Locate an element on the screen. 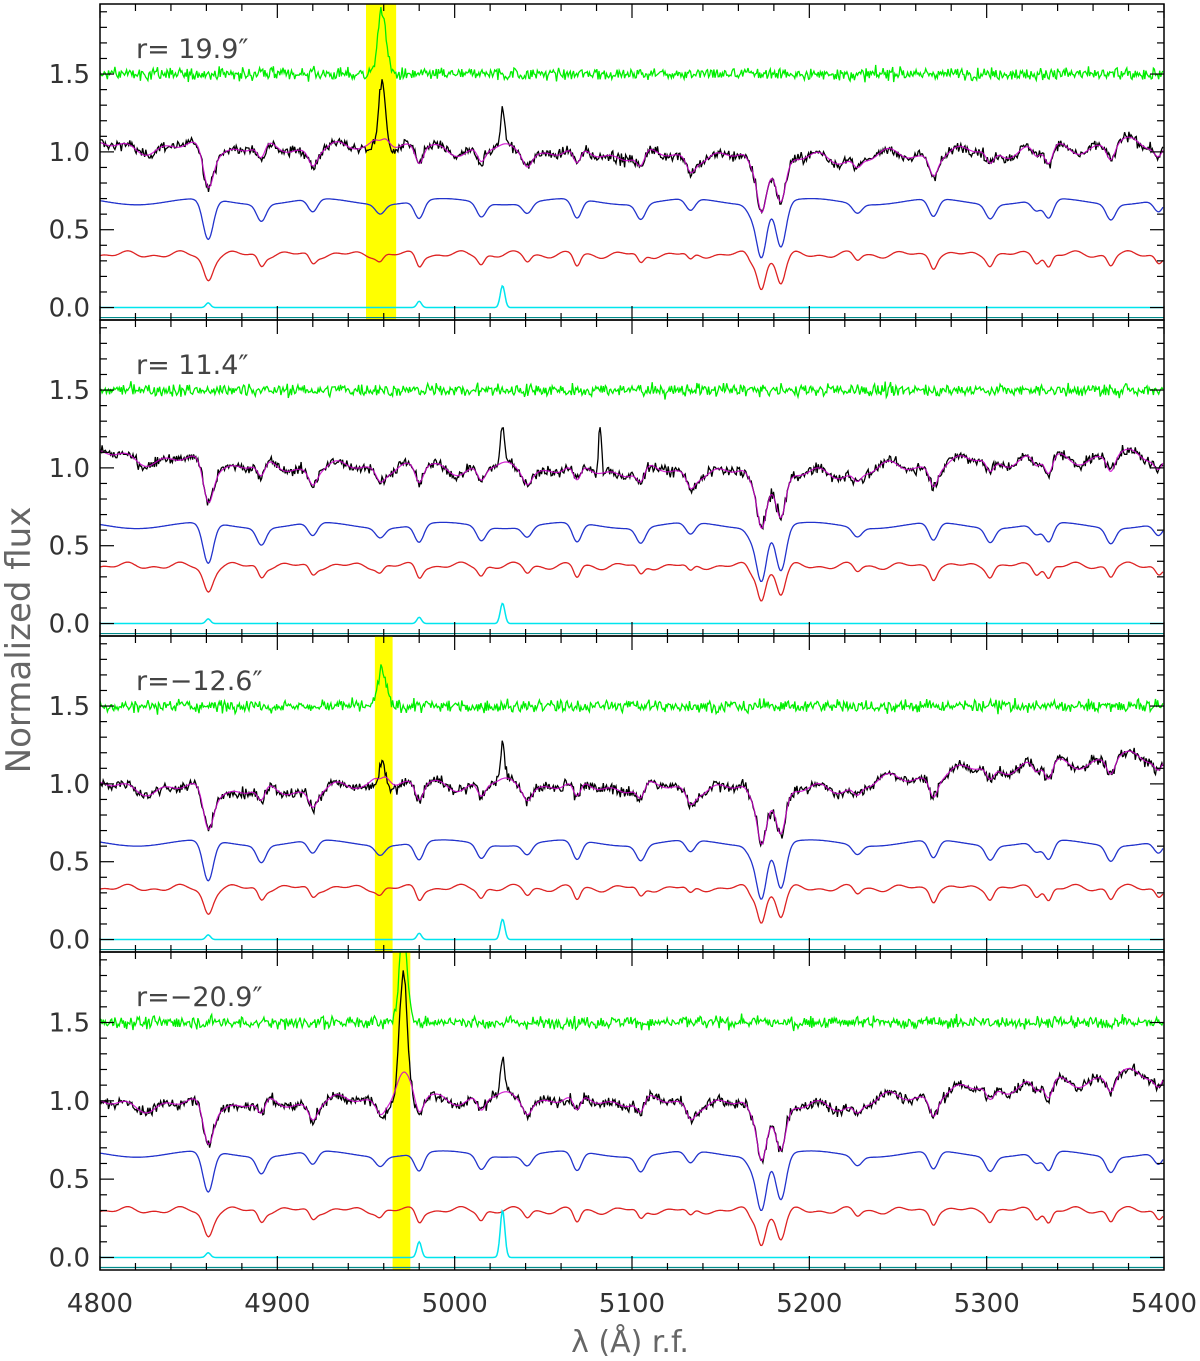  x-tick-label: 4800 is located at coordinates (100, 1304).